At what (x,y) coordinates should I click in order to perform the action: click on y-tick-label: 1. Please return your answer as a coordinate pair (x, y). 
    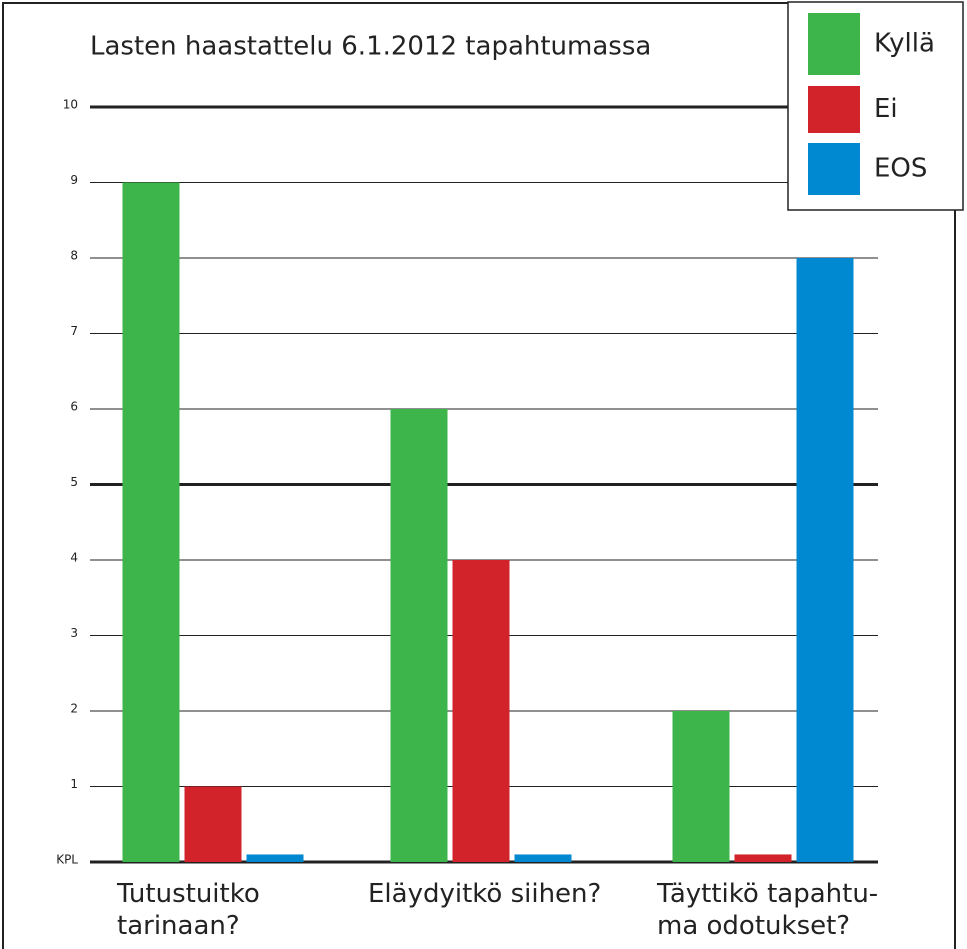
    Looking at the image, I should click on (74, 784).